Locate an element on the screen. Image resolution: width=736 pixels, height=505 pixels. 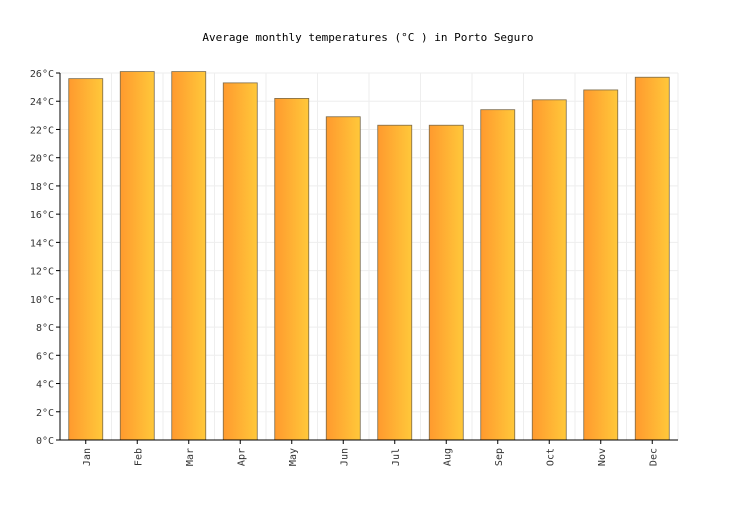
x-tick-label: Oct is located at coordinates (550, 457).